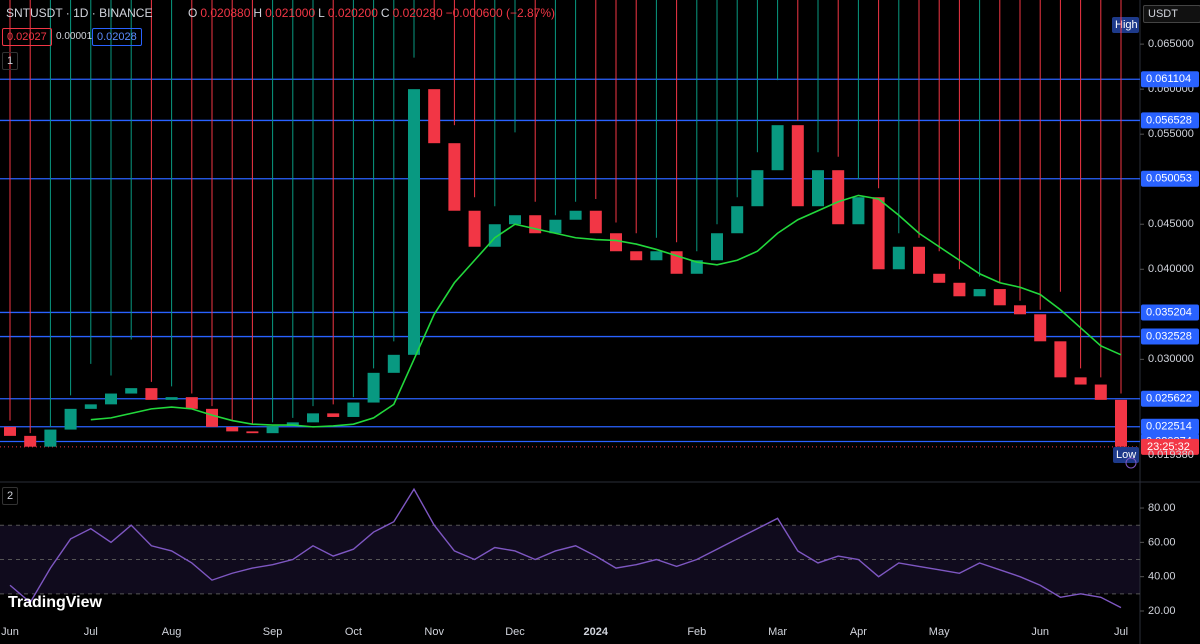  Describe the element at coordinates (273, 632) in the screenshot. I see `x-tick-label: Sep` at that location.